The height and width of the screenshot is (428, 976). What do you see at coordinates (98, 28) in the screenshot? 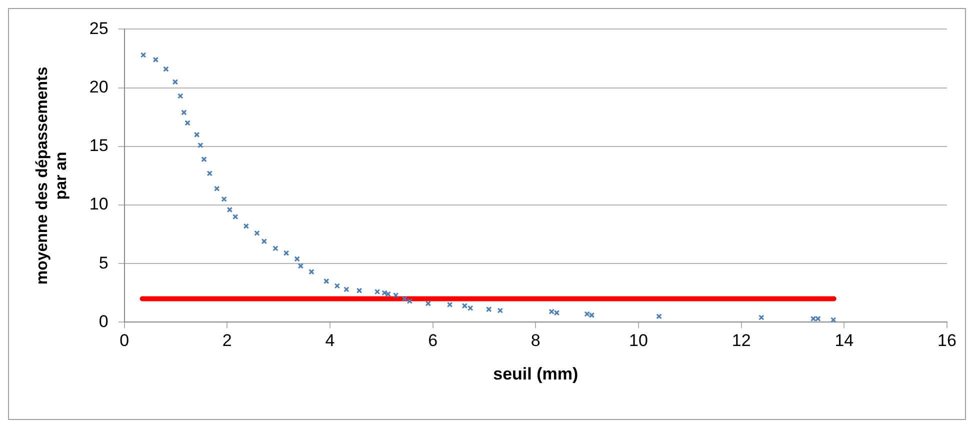
I see `y-tick-label: 25` at bounding box center [98, 28].